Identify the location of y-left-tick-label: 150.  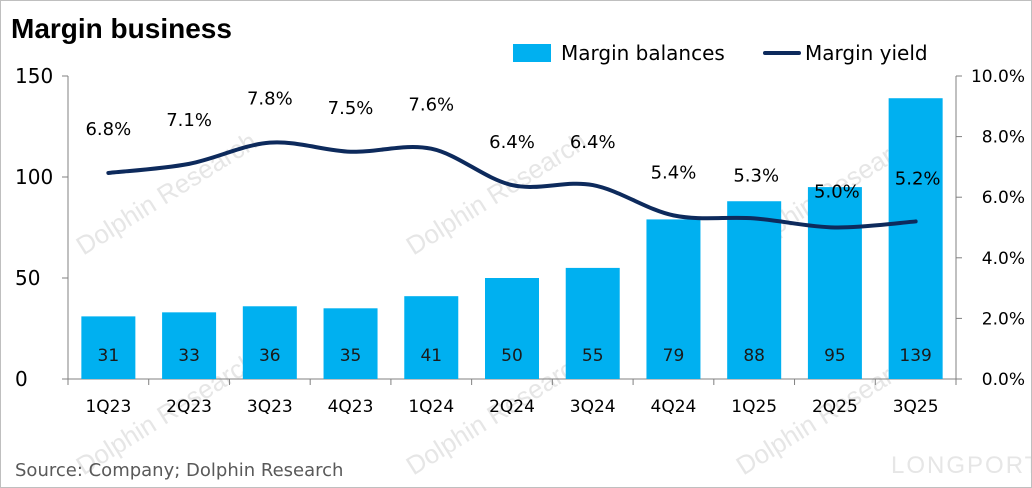
(34, 76).